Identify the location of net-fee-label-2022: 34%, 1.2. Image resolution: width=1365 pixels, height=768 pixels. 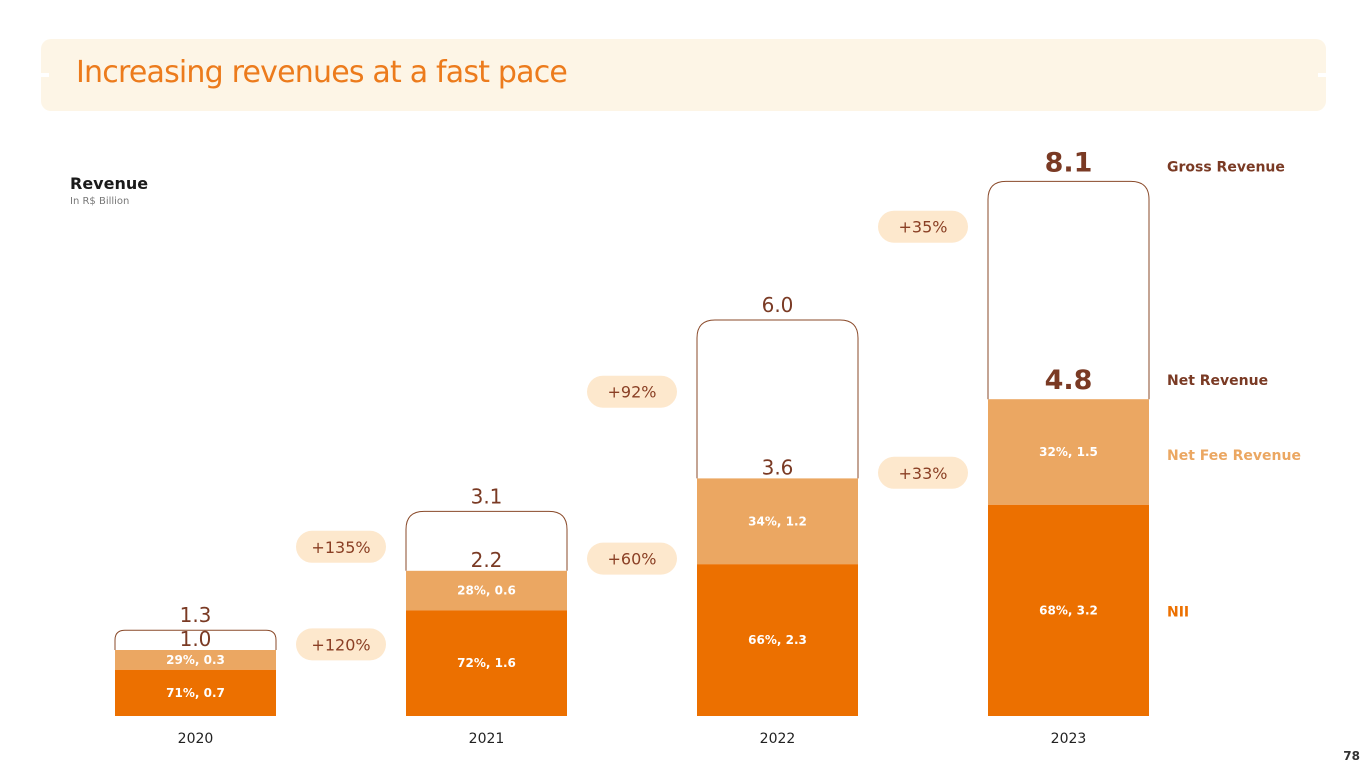
(777, 521).